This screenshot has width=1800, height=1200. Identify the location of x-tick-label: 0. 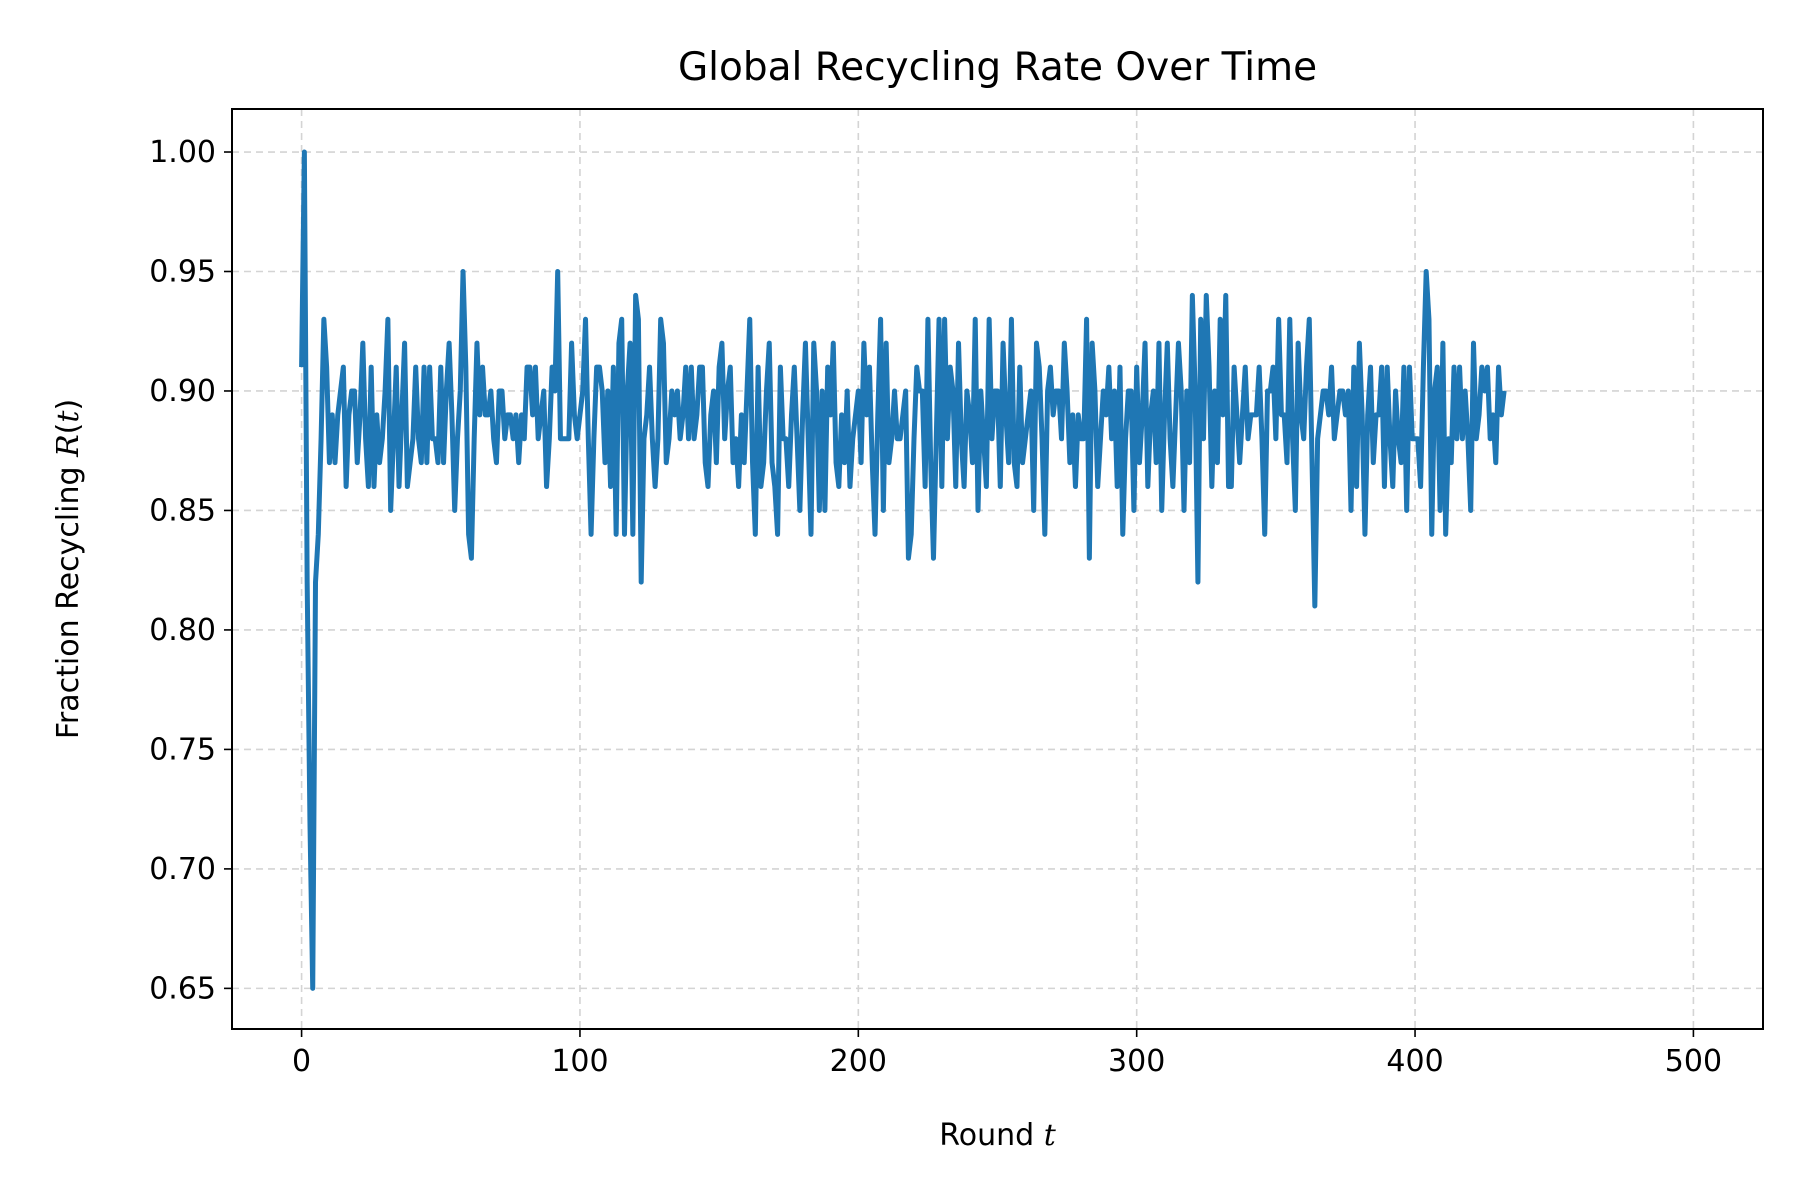
(301, 1061).